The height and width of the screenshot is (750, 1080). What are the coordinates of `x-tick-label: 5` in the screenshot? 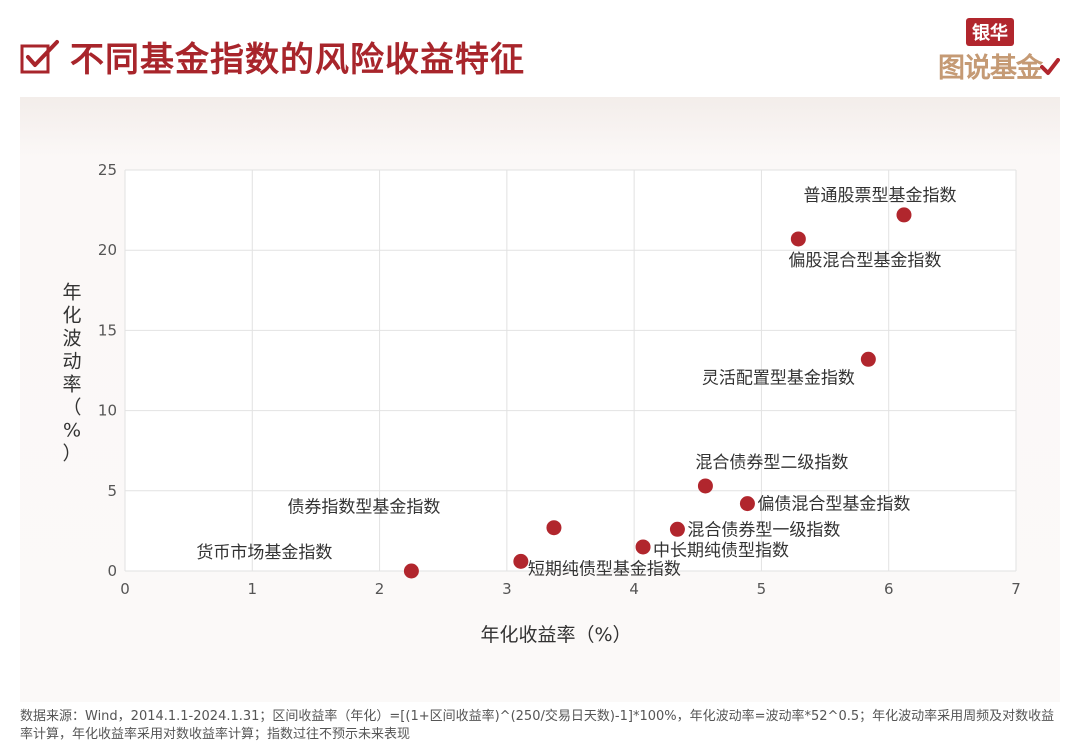 It's located at (762, 589).